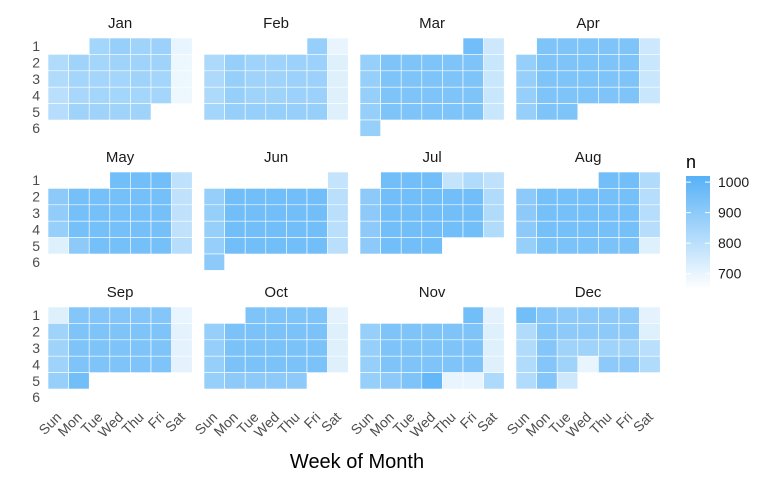 The width and height of the screenshot is (768, 480). I want to click on week-row-label: 4, so click(36, 95).